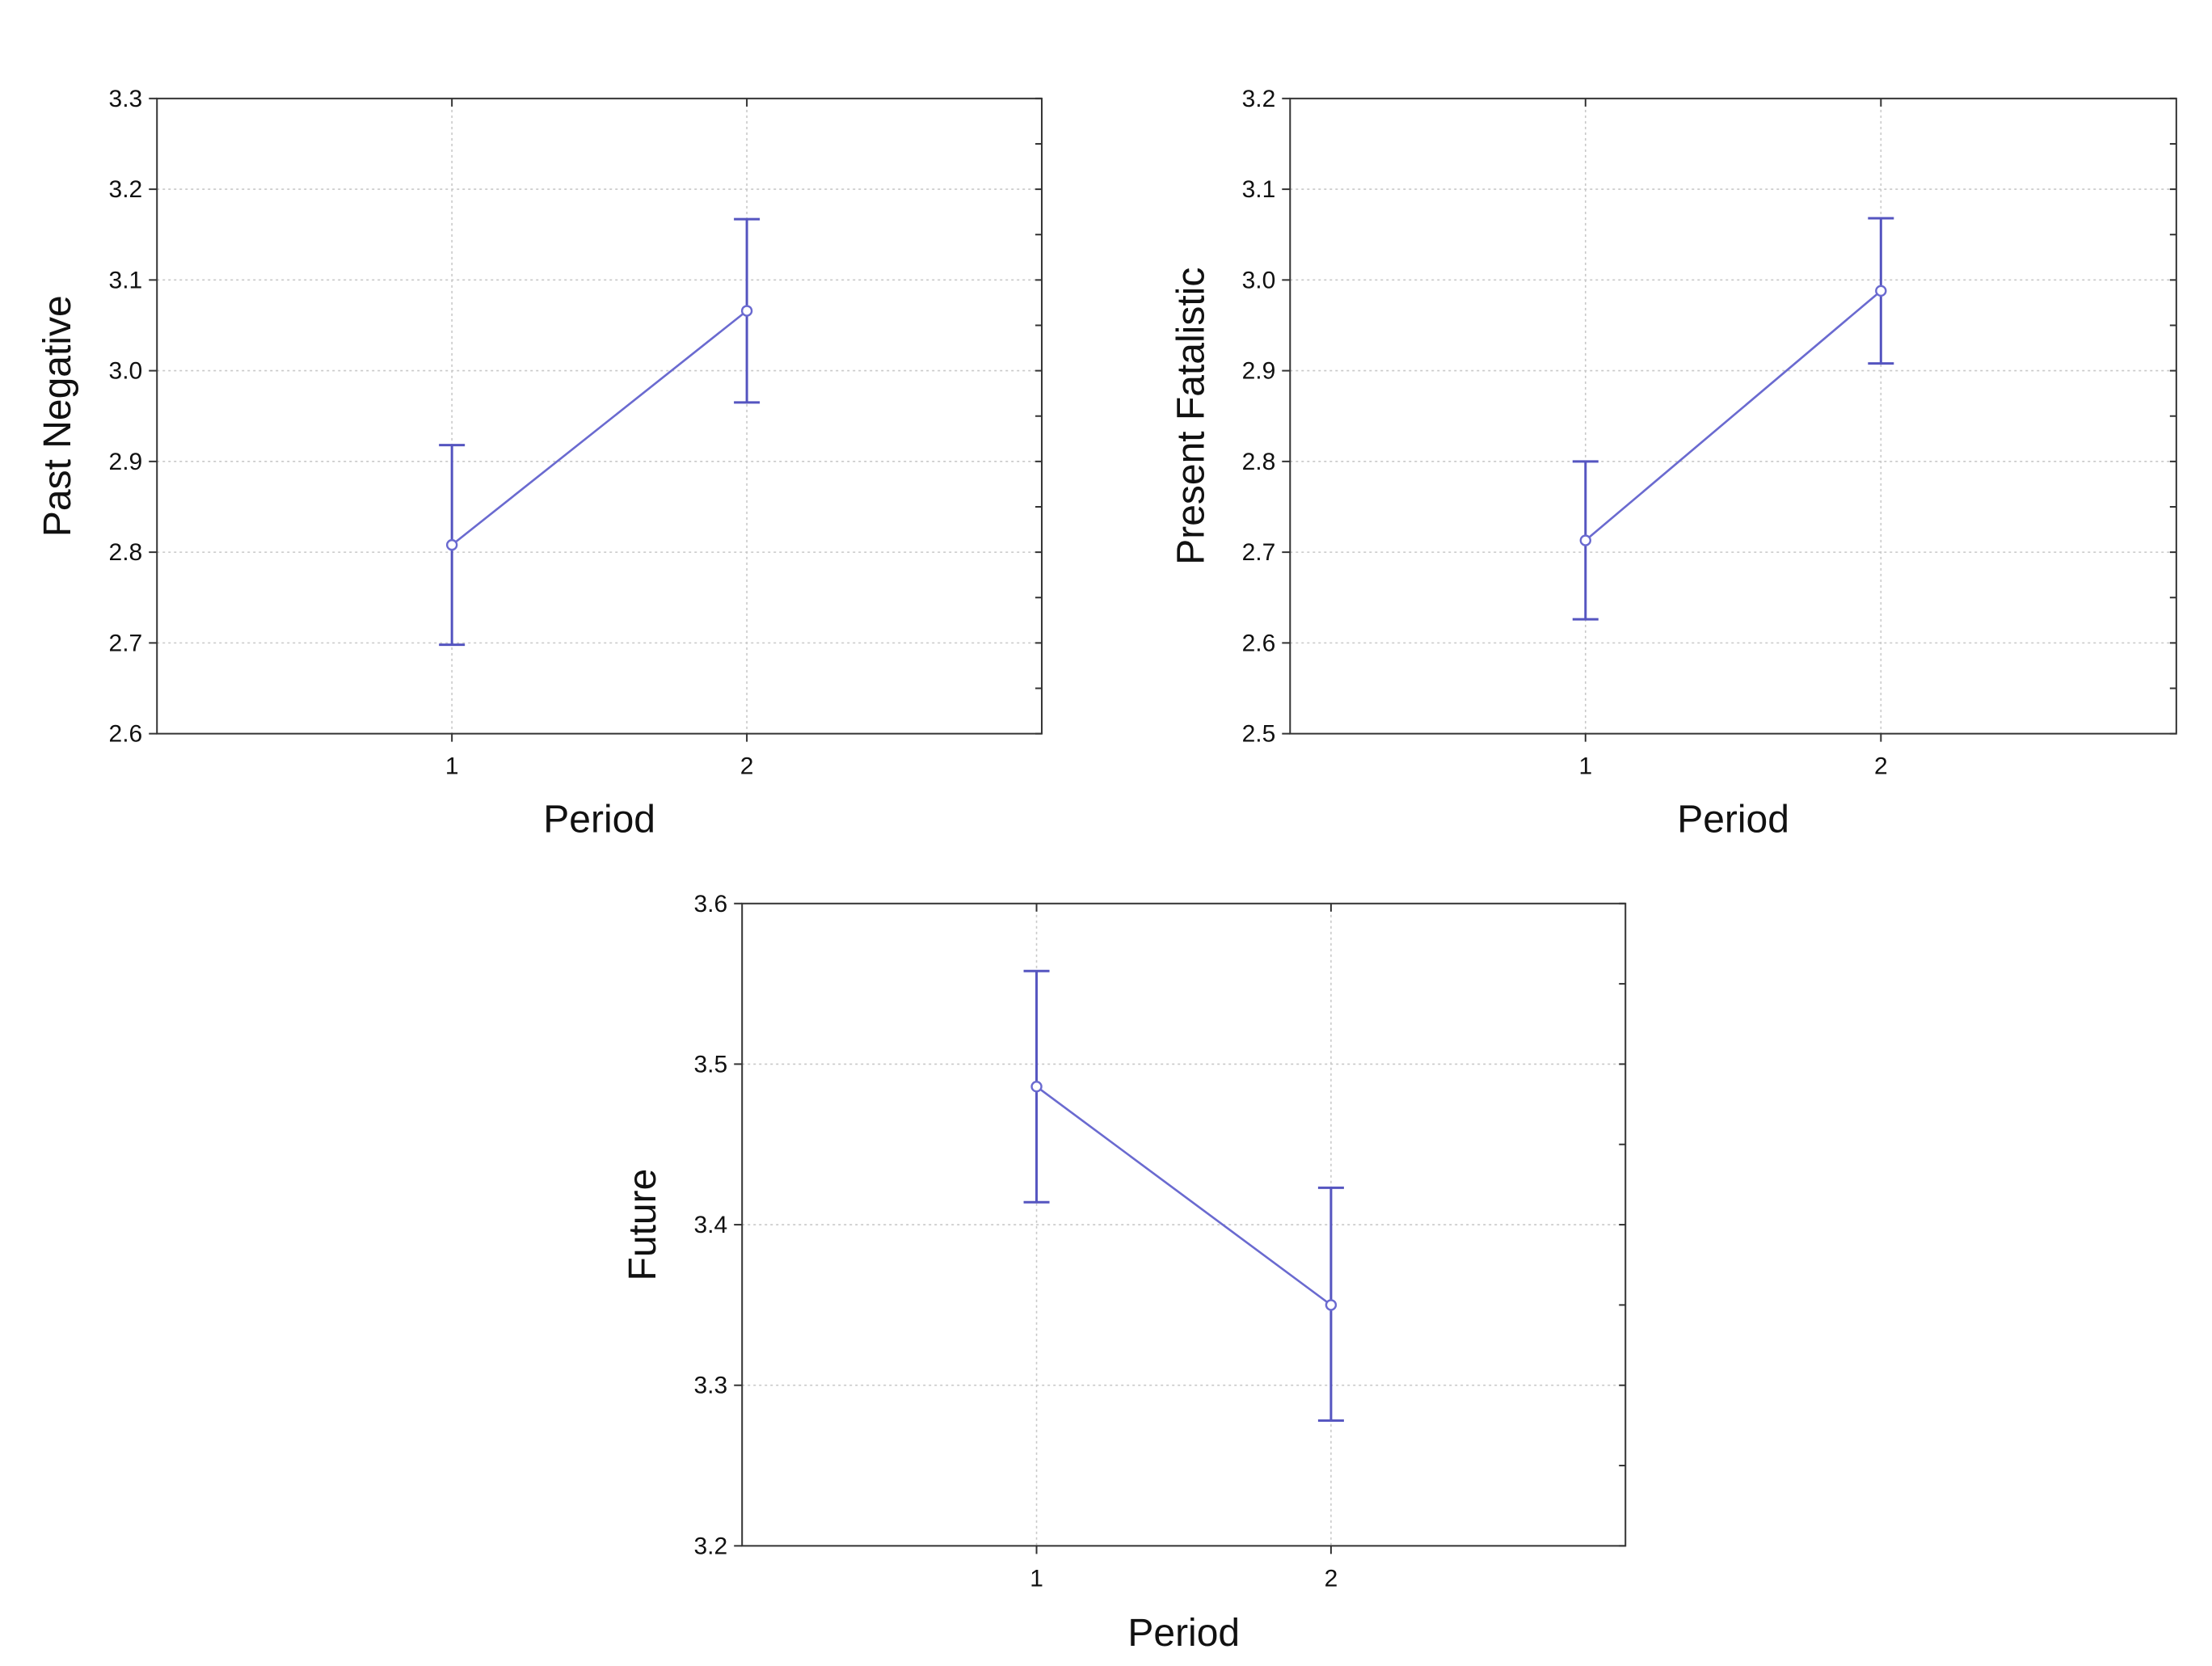 The height and width of the screenshot is (1666, 2212). Describe the element at coordinates (711, 1225) in the screenshot. I see `y-tick-label: 3.4` at that location.